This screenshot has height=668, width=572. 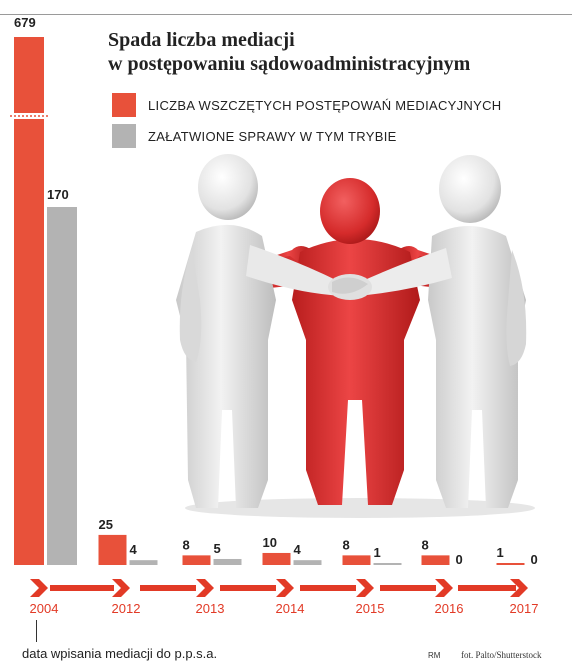 What do you see at coordinates (434, 655) in the screenshot?
I see `author-credit: RM` at bounding box center [434, 655].